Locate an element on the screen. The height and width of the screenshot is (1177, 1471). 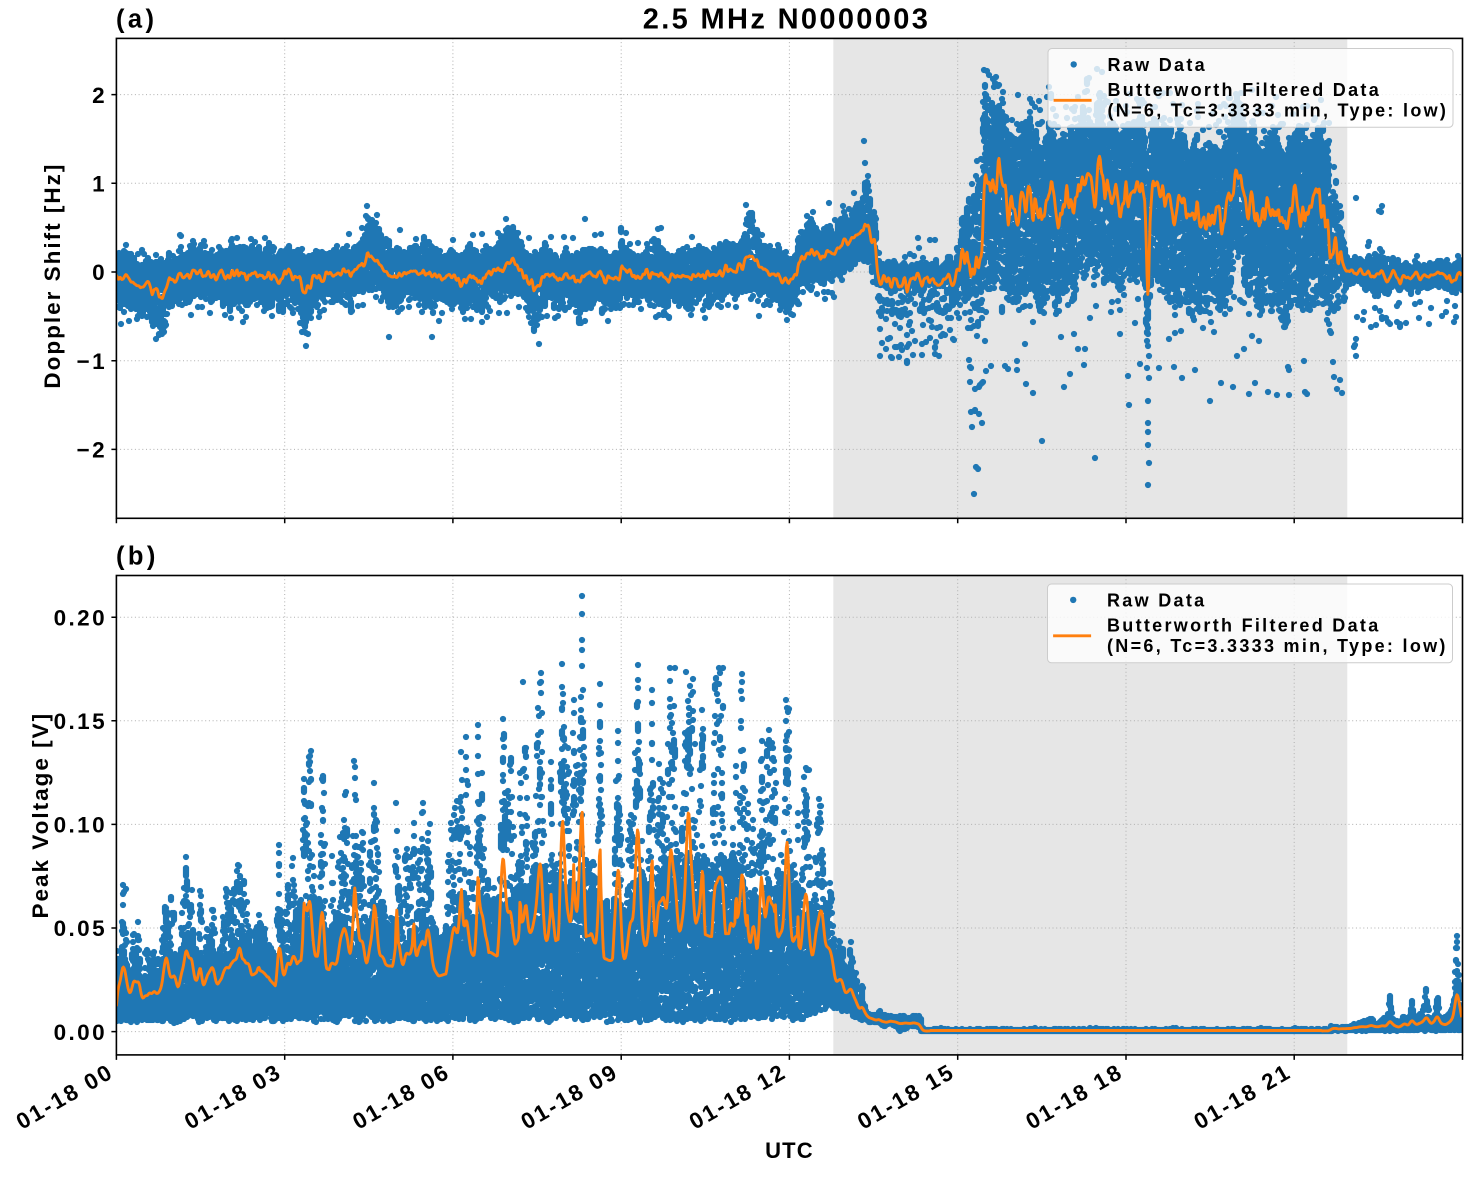
svg-text: −2 is located at coordinates (92, 450).